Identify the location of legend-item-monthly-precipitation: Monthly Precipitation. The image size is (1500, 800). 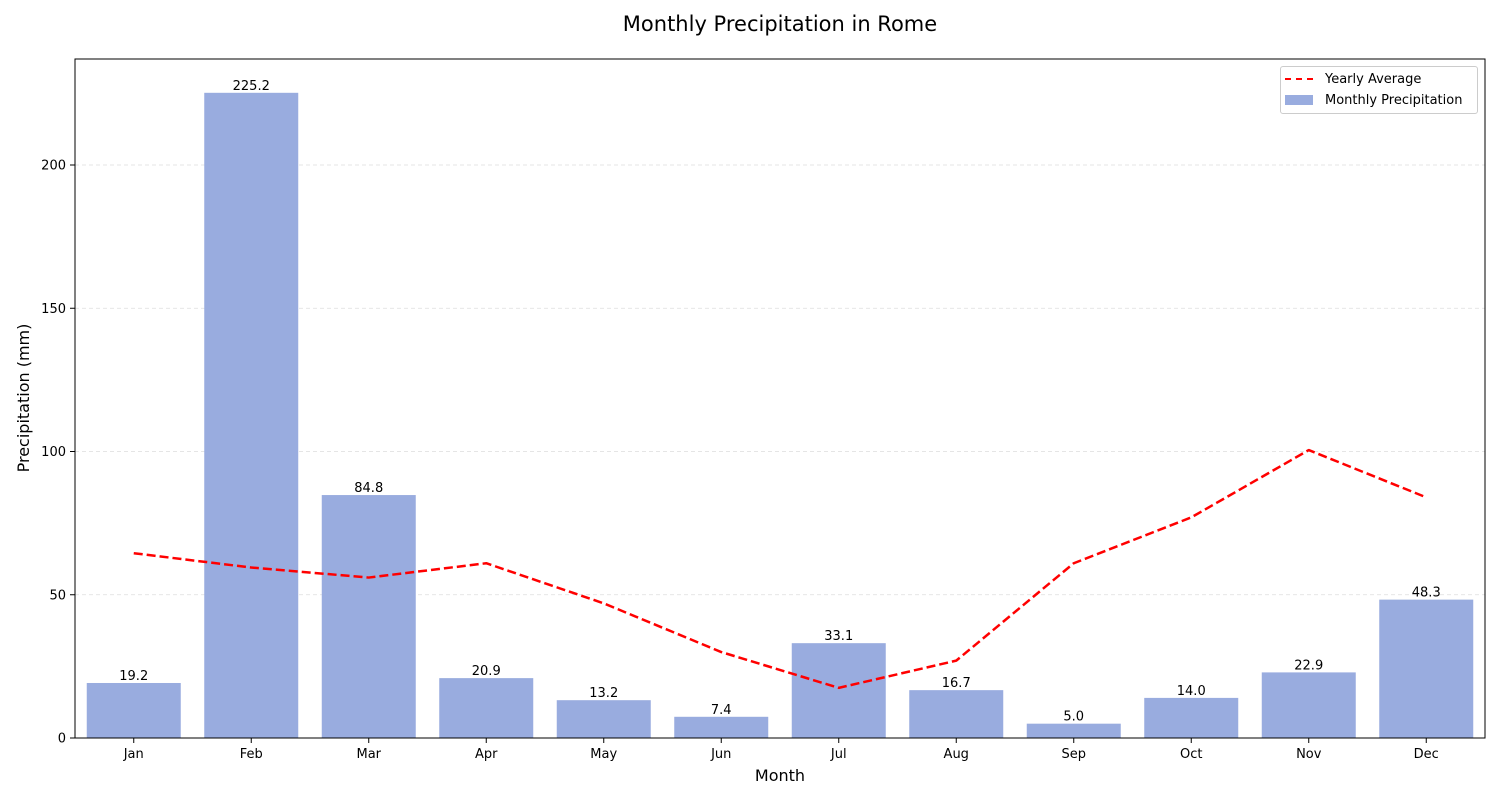
(1373, 100).